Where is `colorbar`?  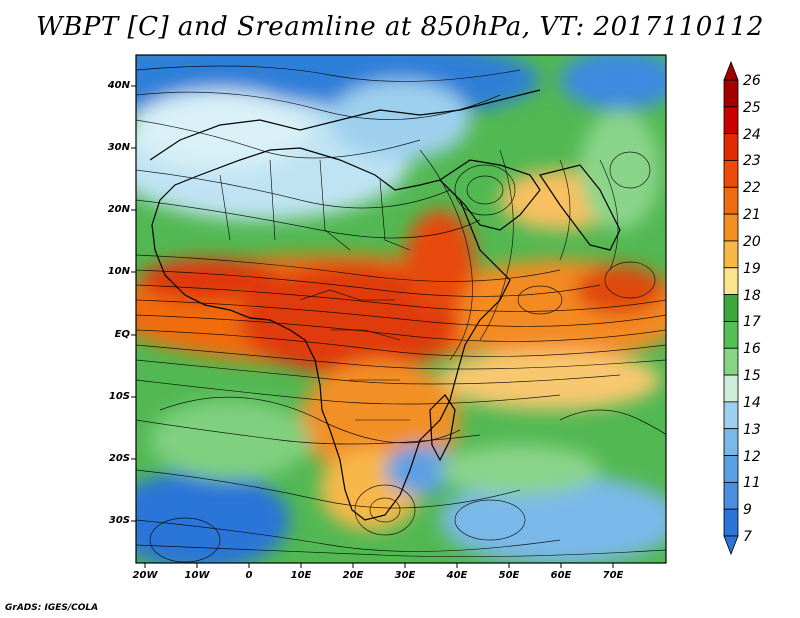 colorbar is located at coordinates (731, 308).